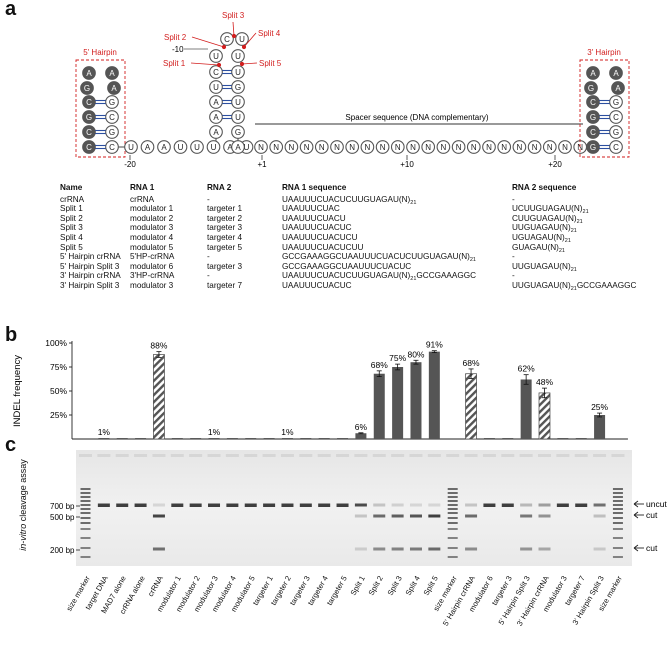 Image resolution: width=668 pixels, height=656 pixels. I want to click on linker-nt-7-letter: U, so click(247, 147).